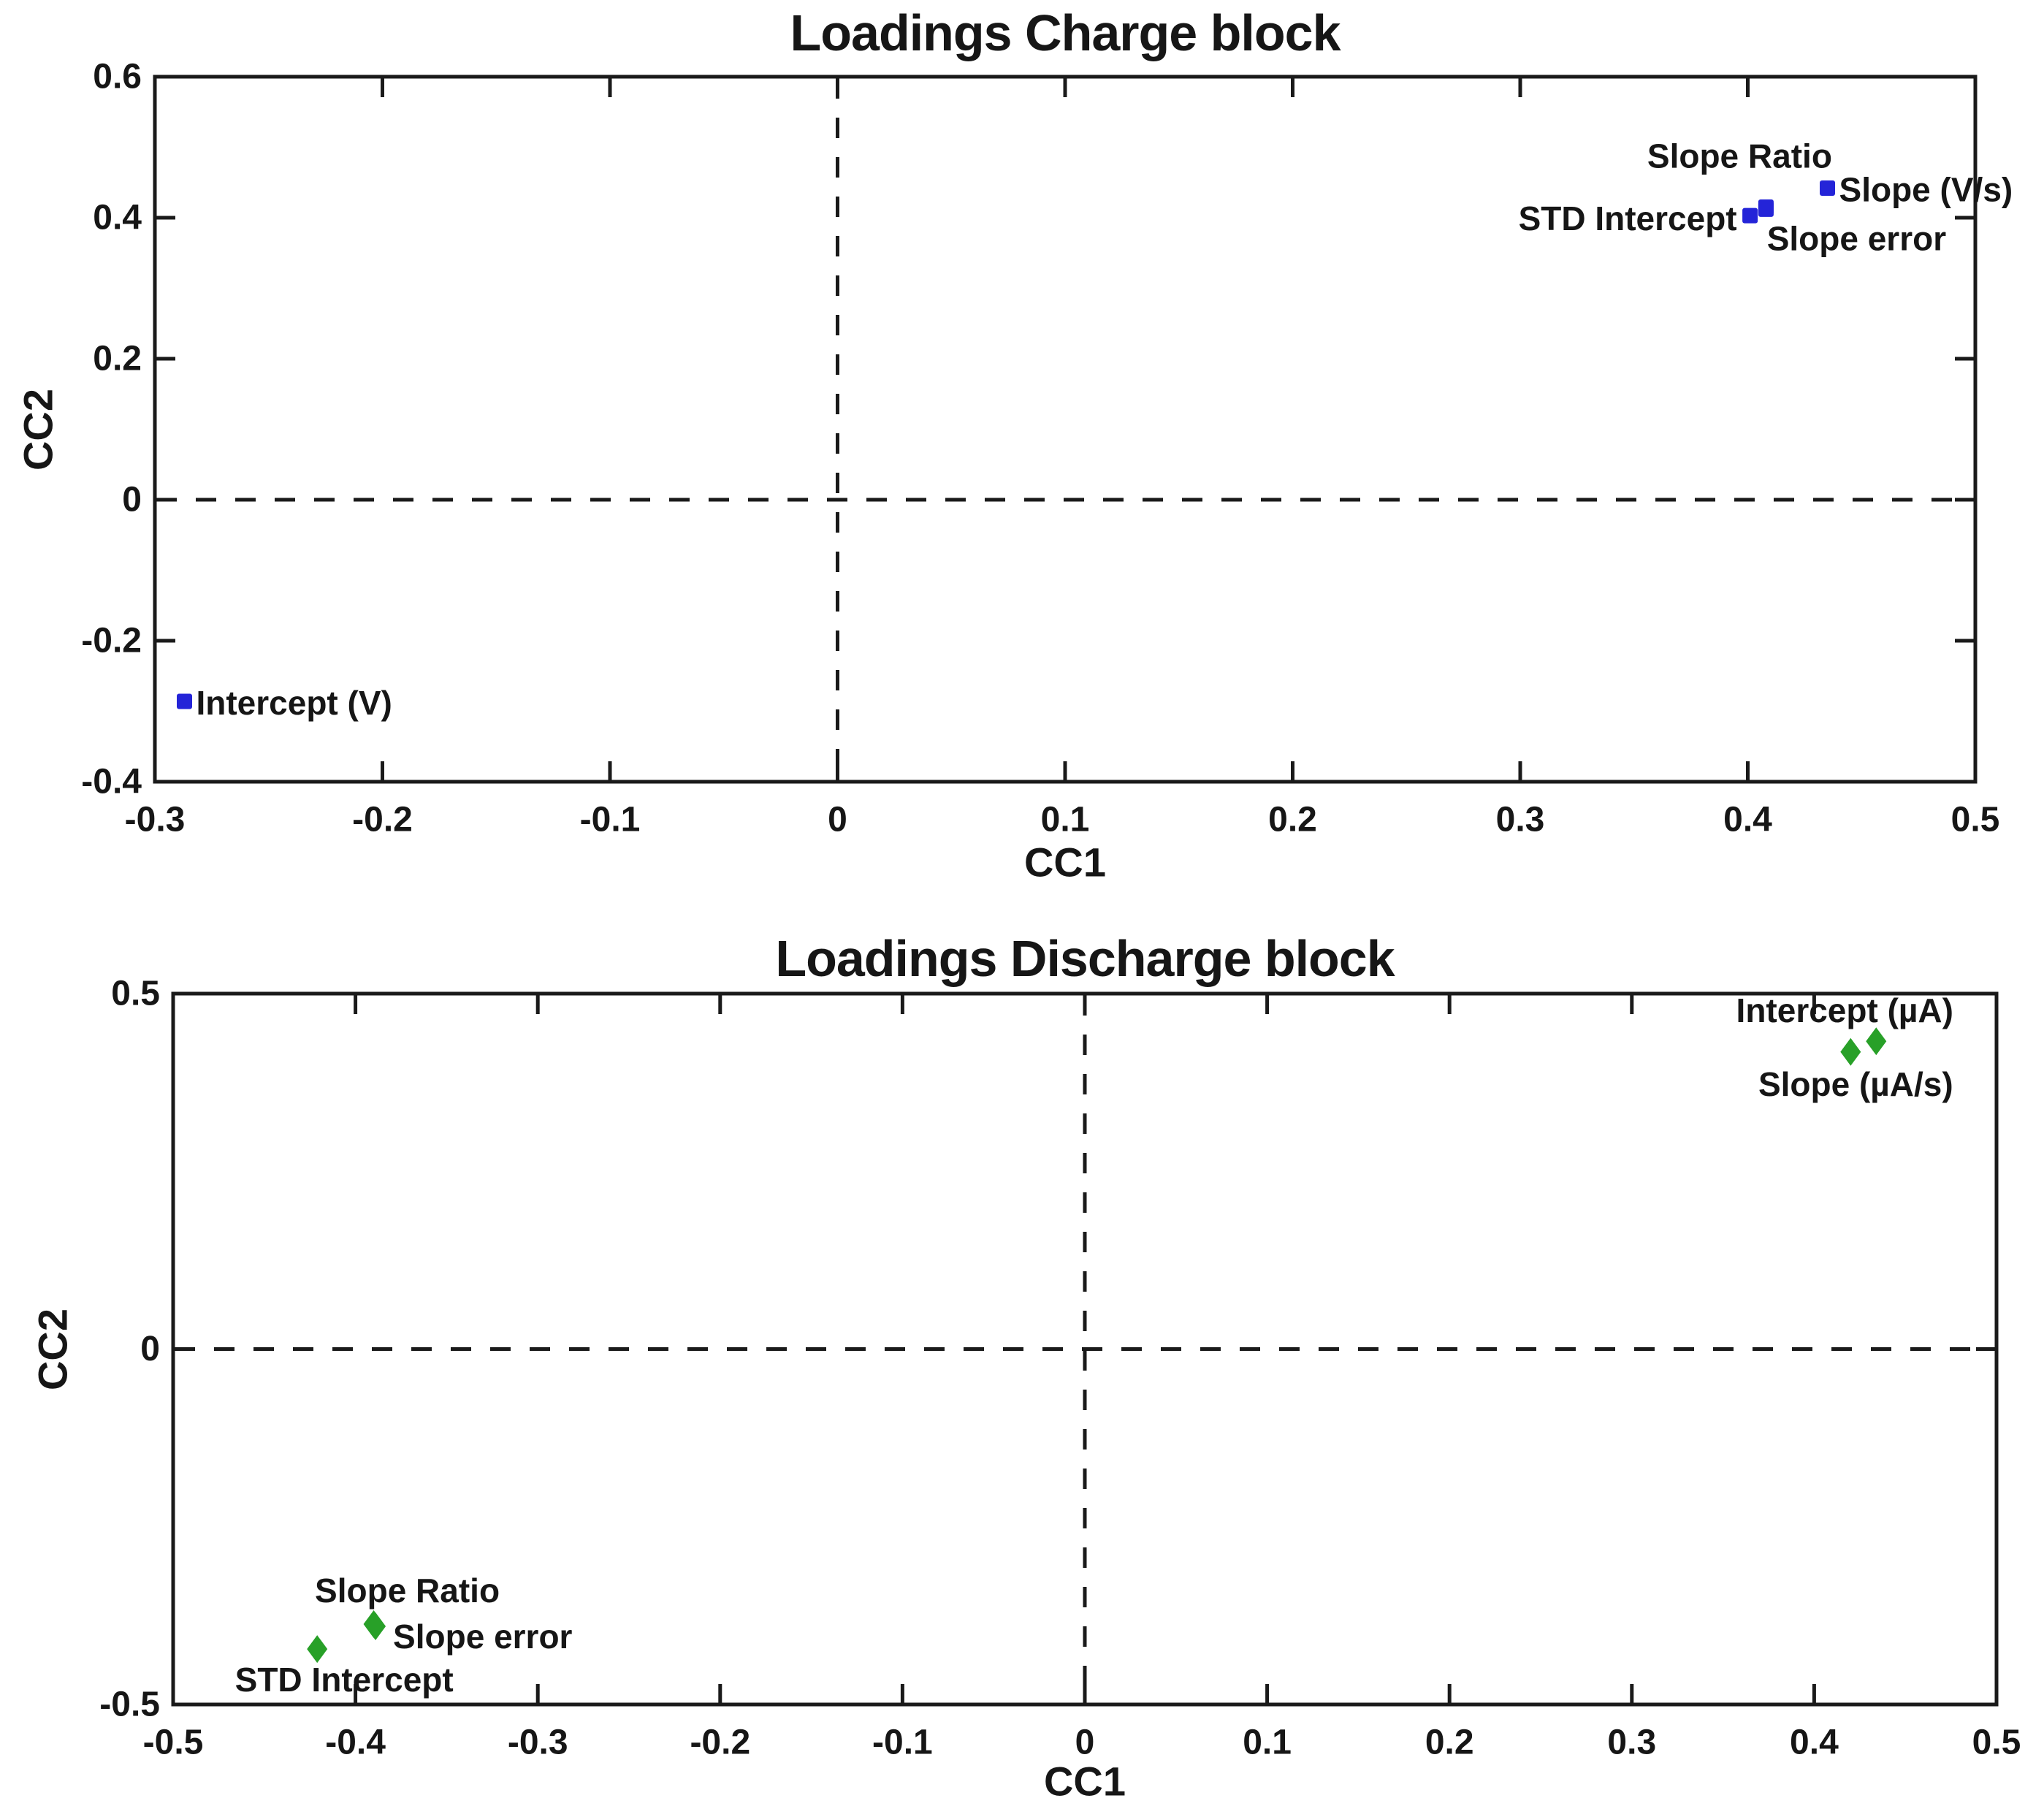 The height and width of the screenshot is (1817, 2044). I want to click on point-label: Intercept (µA), so click(1844, 1010).